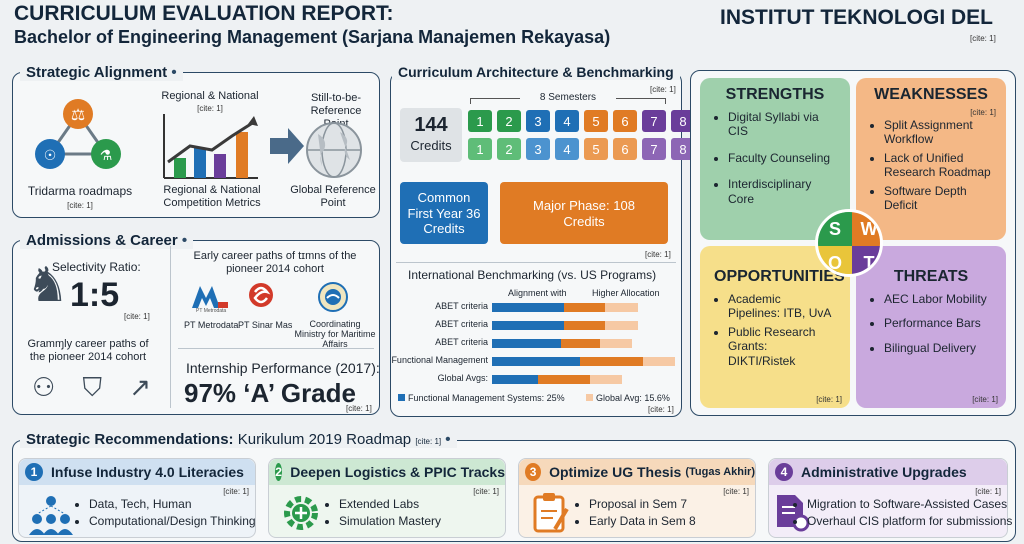 The width and height of the screenshot is (1024, 544). What do you see at coordinates (568, 97) in the screenshot?
I see `semesters-label: 8 Semesters` at bounding box center [568, 97].